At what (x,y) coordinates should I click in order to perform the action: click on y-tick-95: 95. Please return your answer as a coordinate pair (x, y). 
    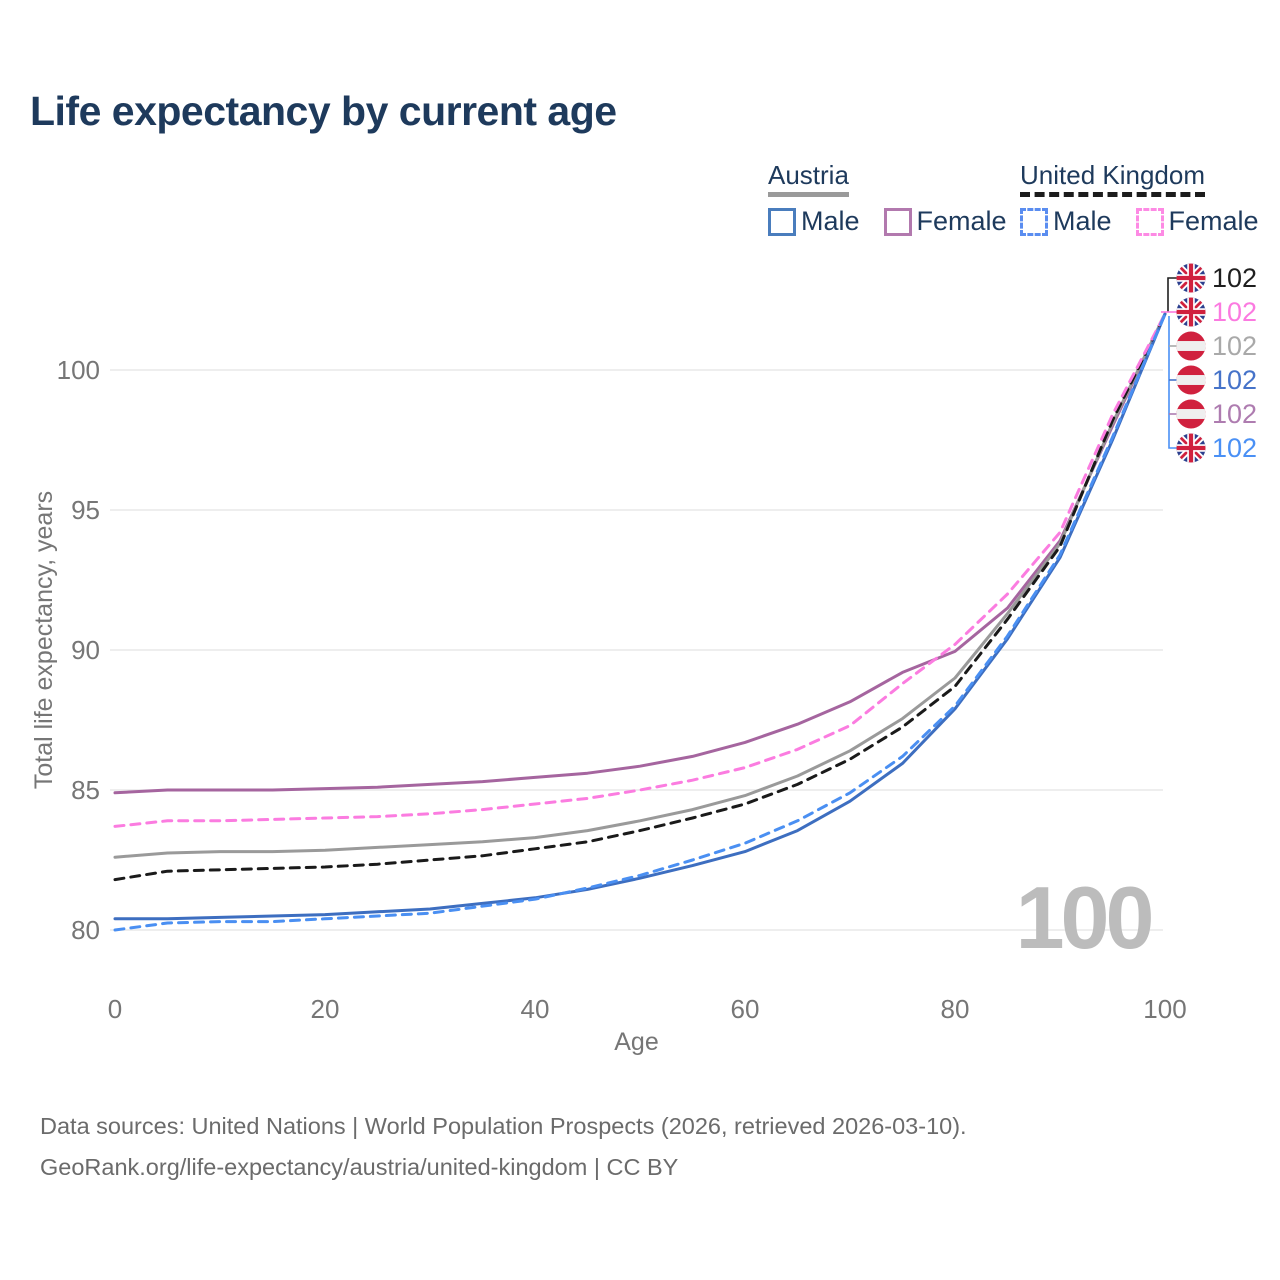
    Looking at the image, I should click on (85, 510).